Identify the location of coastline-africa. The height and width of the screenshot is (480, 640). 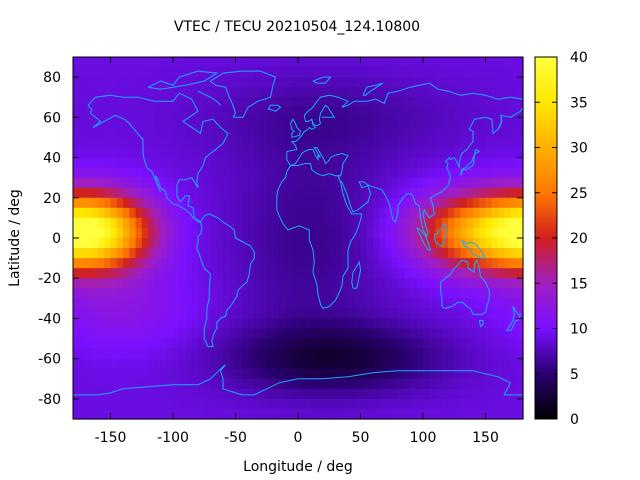
(319, 236).